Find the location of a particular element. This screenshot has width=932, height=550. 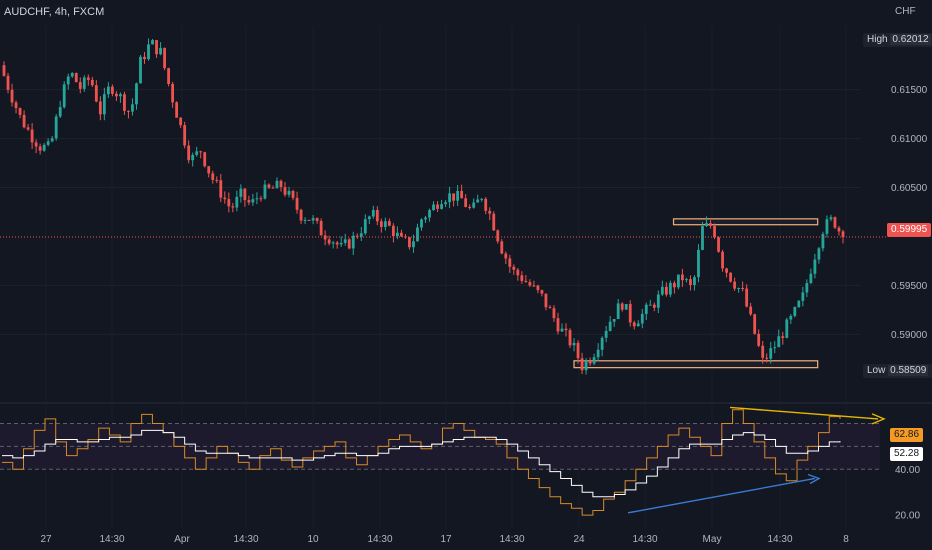

rsi-upper-trendline is located at coordinates (804, 413).